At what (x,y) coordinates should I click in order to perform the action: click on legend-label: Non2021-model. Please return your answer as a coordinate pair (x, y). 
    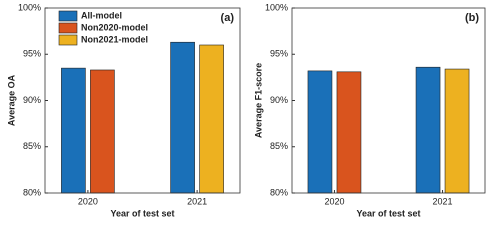
    Looking at the image, I should click on (114, 39).